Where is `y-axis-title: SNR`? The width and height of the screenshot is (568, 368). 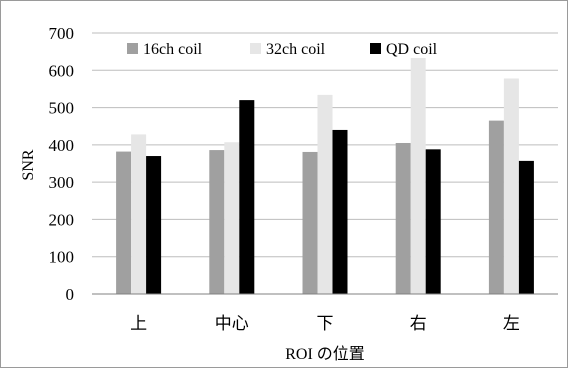
y-axis-title: SNR is located at coordinates (28, 164).